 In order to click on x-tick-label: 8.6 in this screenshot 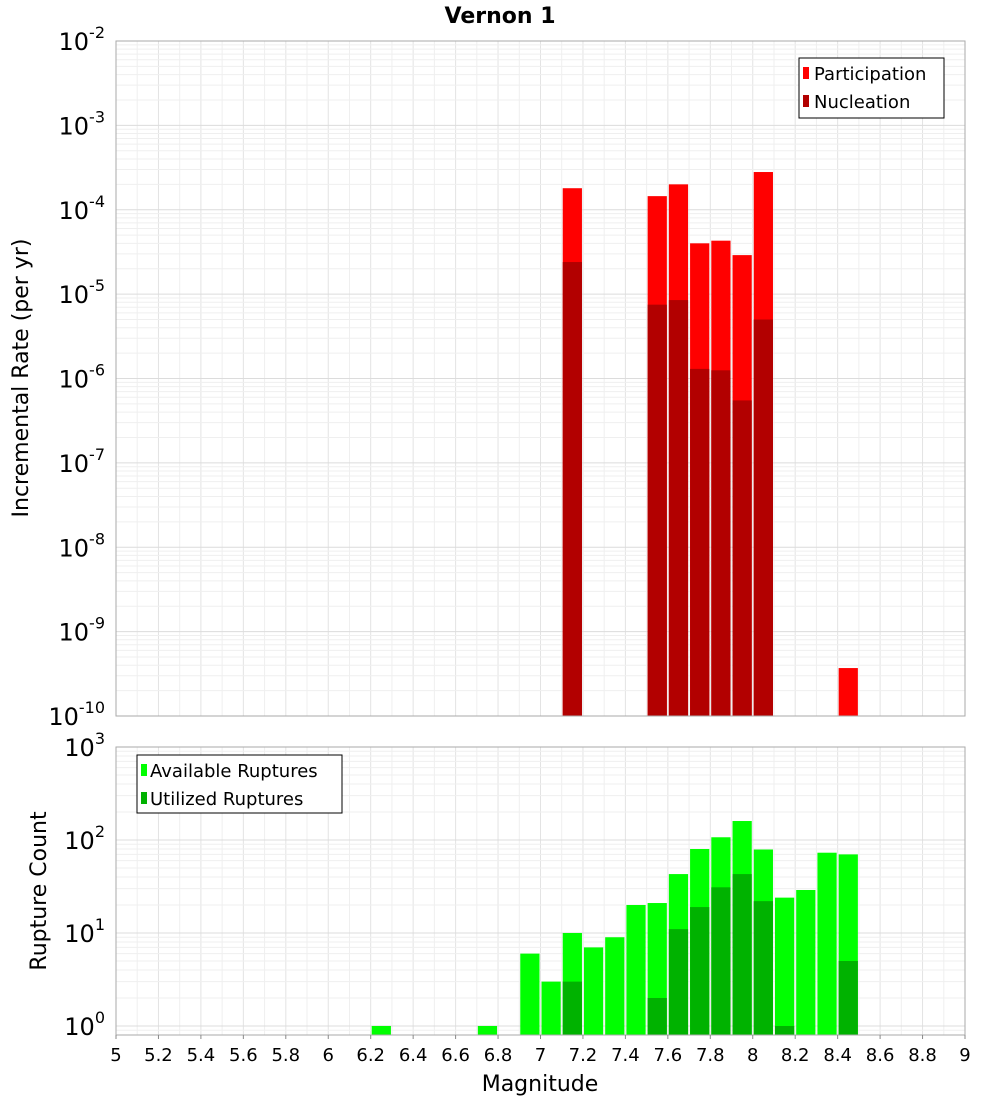, I will do `click(880, 1055)`.